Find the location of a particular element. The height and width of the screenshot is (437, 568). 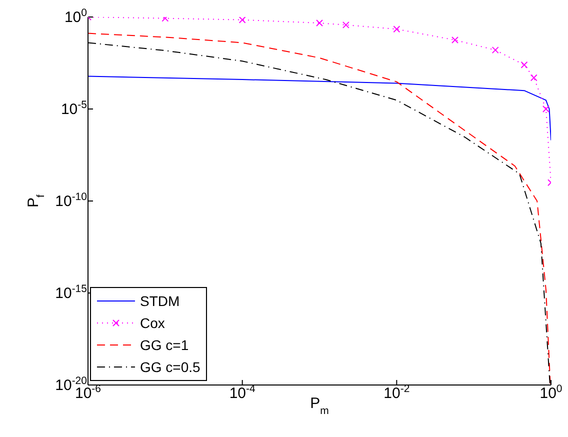

legend-label: GG c=0.5 is located at coordinates (170, 367).